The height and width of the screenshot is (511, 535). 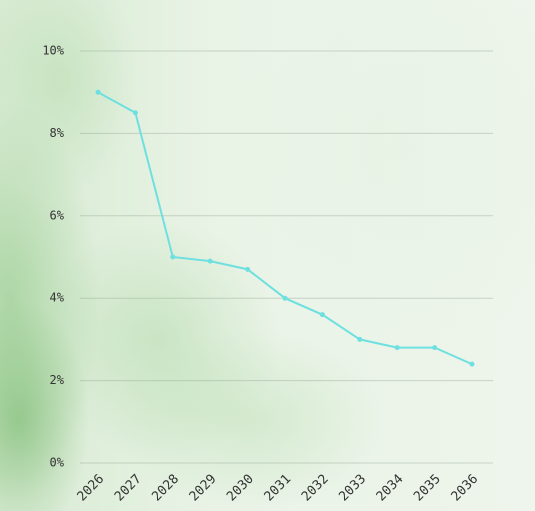 What do you see at coordinates (390, 488) in the screenshot?
I see `x-tick-label: 2034` at bounding box center [390, 488].